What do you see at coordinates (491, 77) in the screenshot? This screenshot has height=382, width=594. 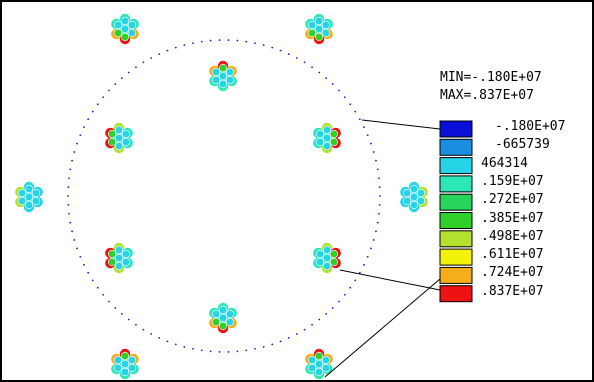 I see `legend-min-label: MIN=-.180E+07` at bounding box center [491, 77].